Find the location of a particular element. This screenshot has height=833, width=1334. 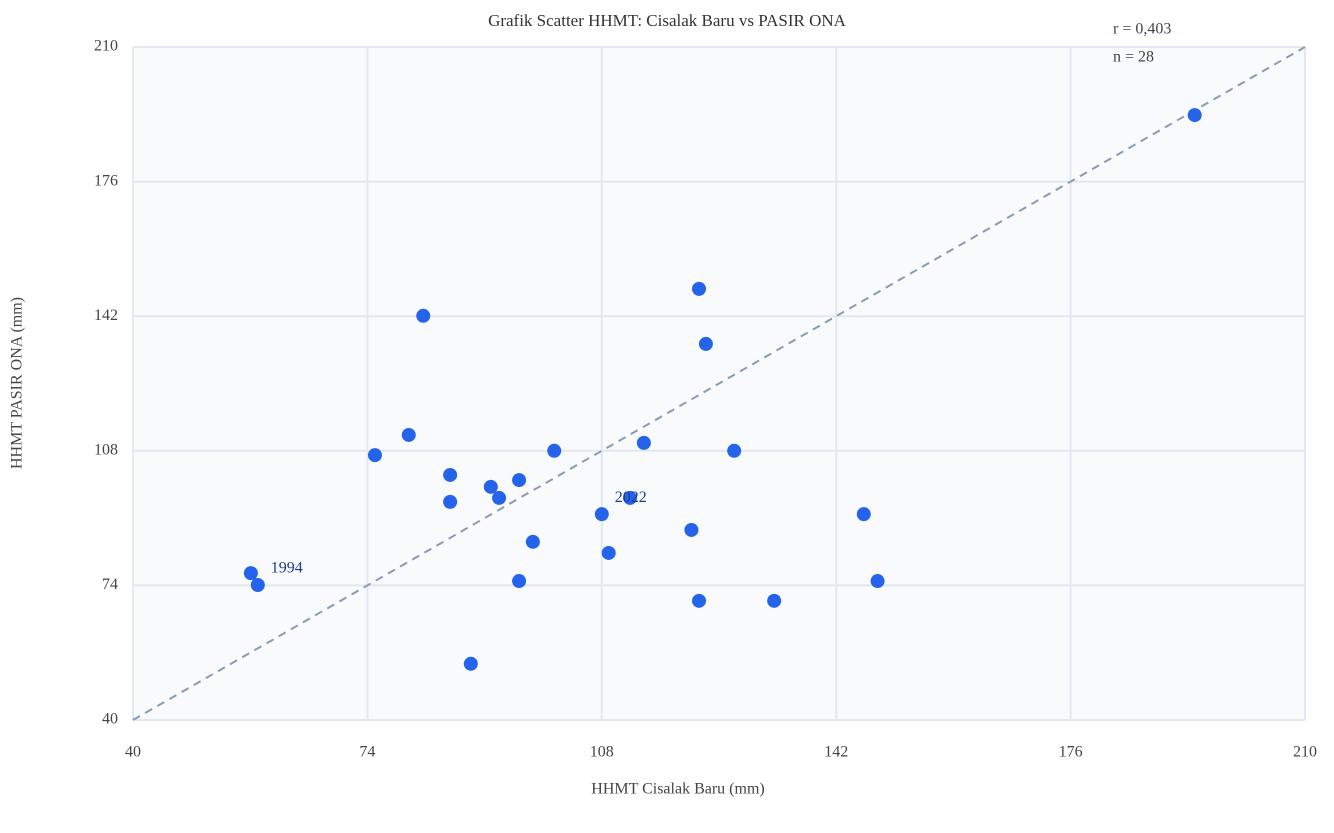

x-tick-label: 176 is located at coordinates (1071, 752).